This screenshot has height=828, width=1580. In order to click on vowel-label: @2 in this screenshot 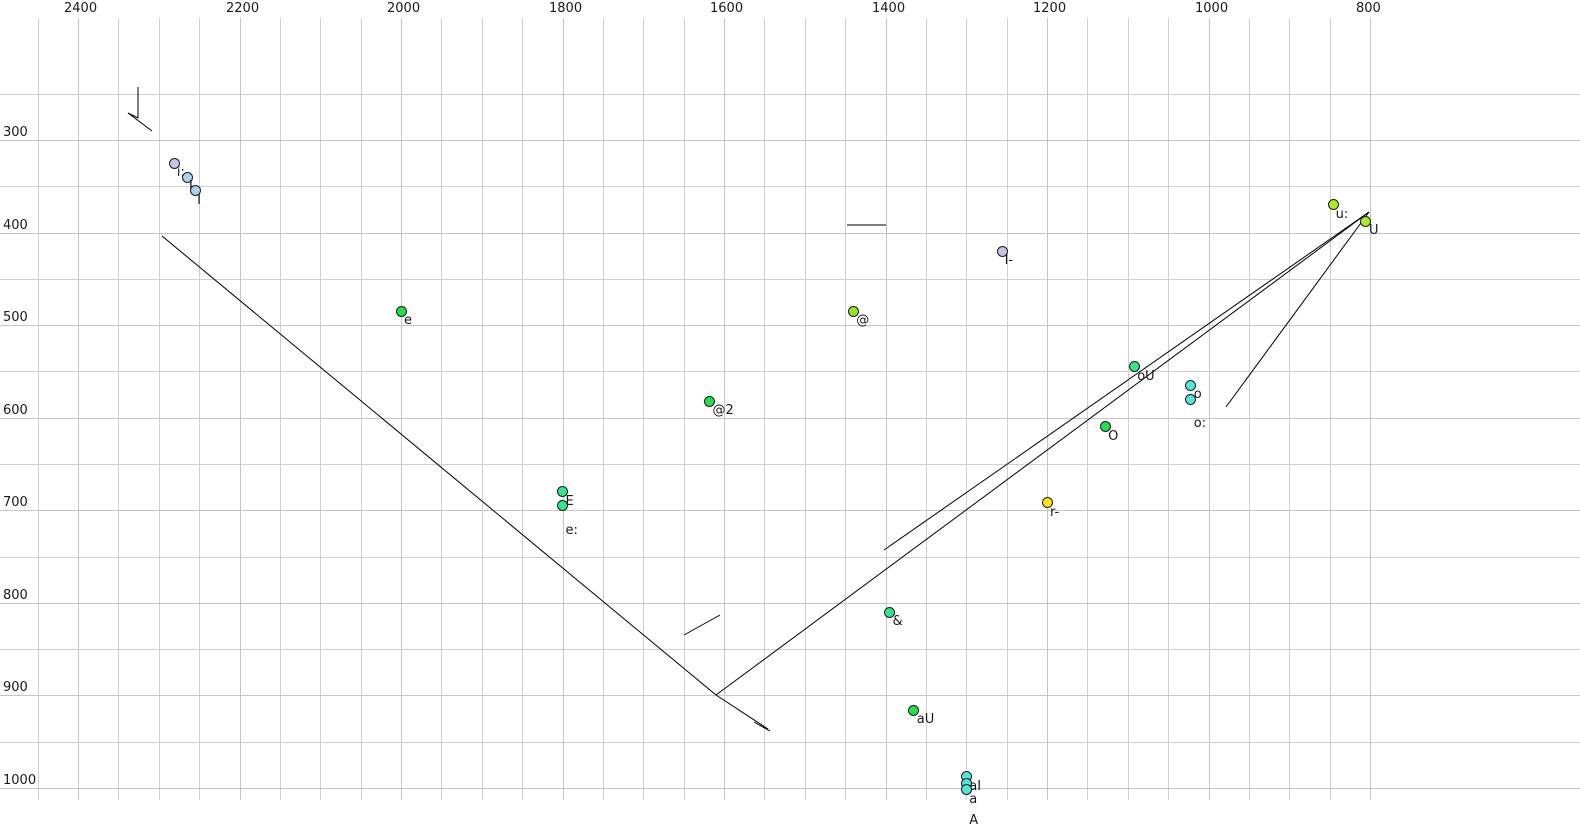, I will do `click(723, 411)`.